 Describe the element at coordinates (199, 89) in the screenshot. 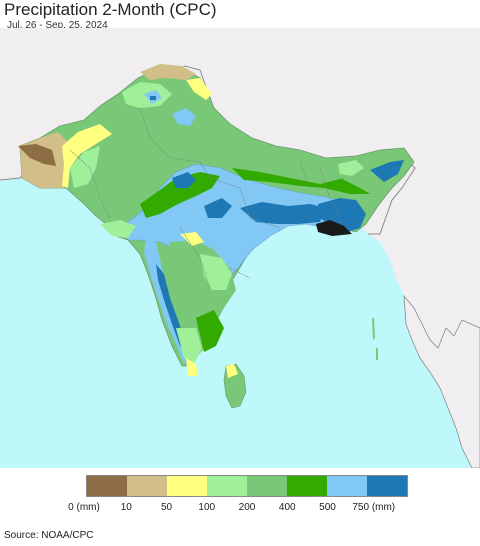

I see `zone-north-yellow` at that location.